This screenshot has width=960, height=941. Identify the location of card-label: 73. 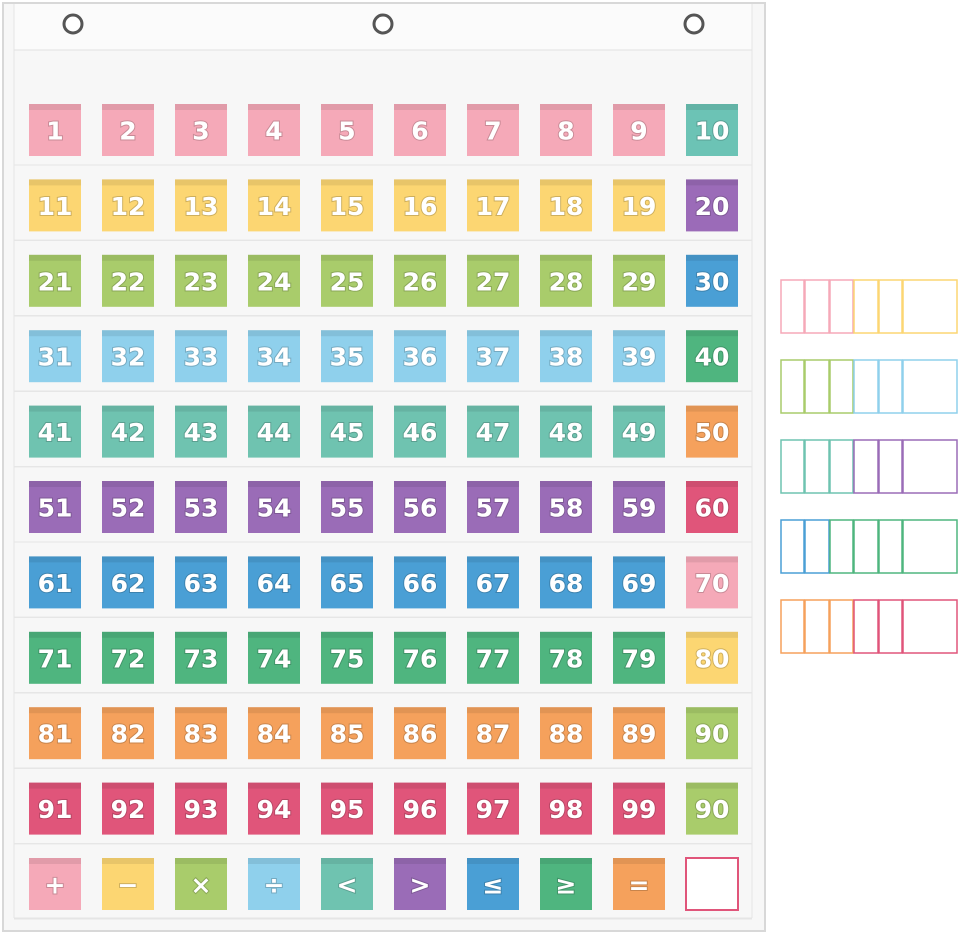
(201, 658).